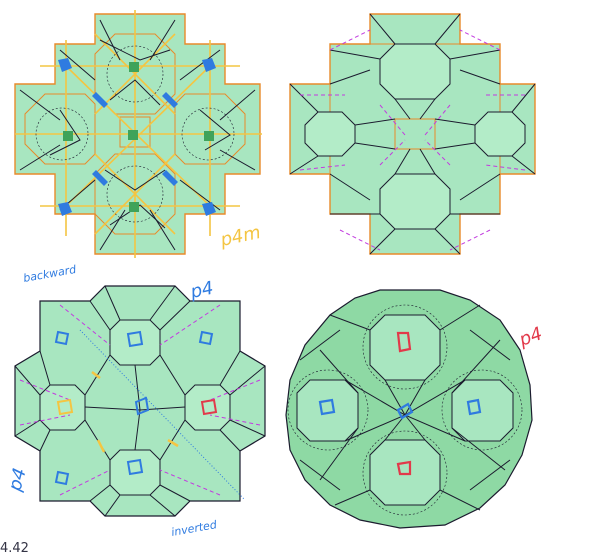 This screenshot has width=601, height=559. I want to click on green-marker-bottom, so click(134, 207).